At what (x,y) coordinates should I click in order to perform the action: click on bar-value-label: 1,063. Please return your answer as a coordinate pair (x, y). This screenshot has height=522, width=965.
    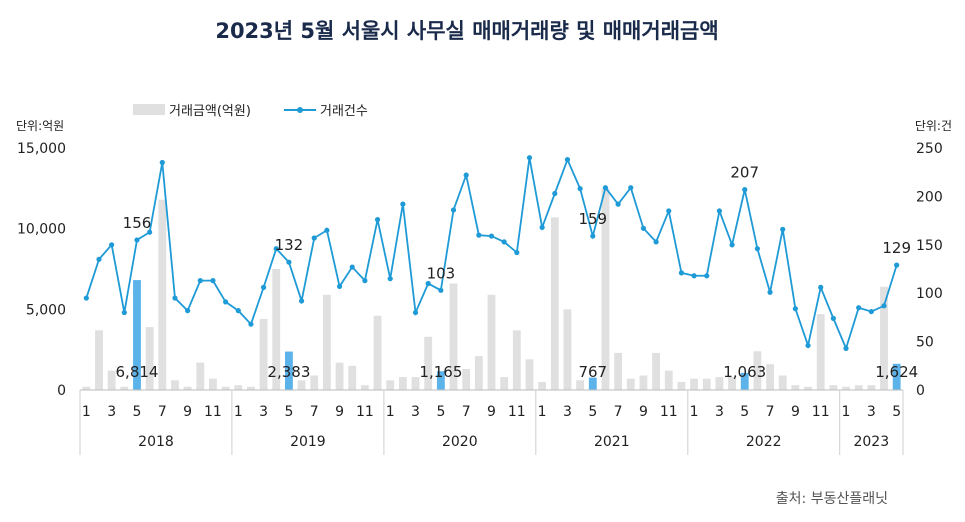
    Looking at the image, I should click on (744, 372).